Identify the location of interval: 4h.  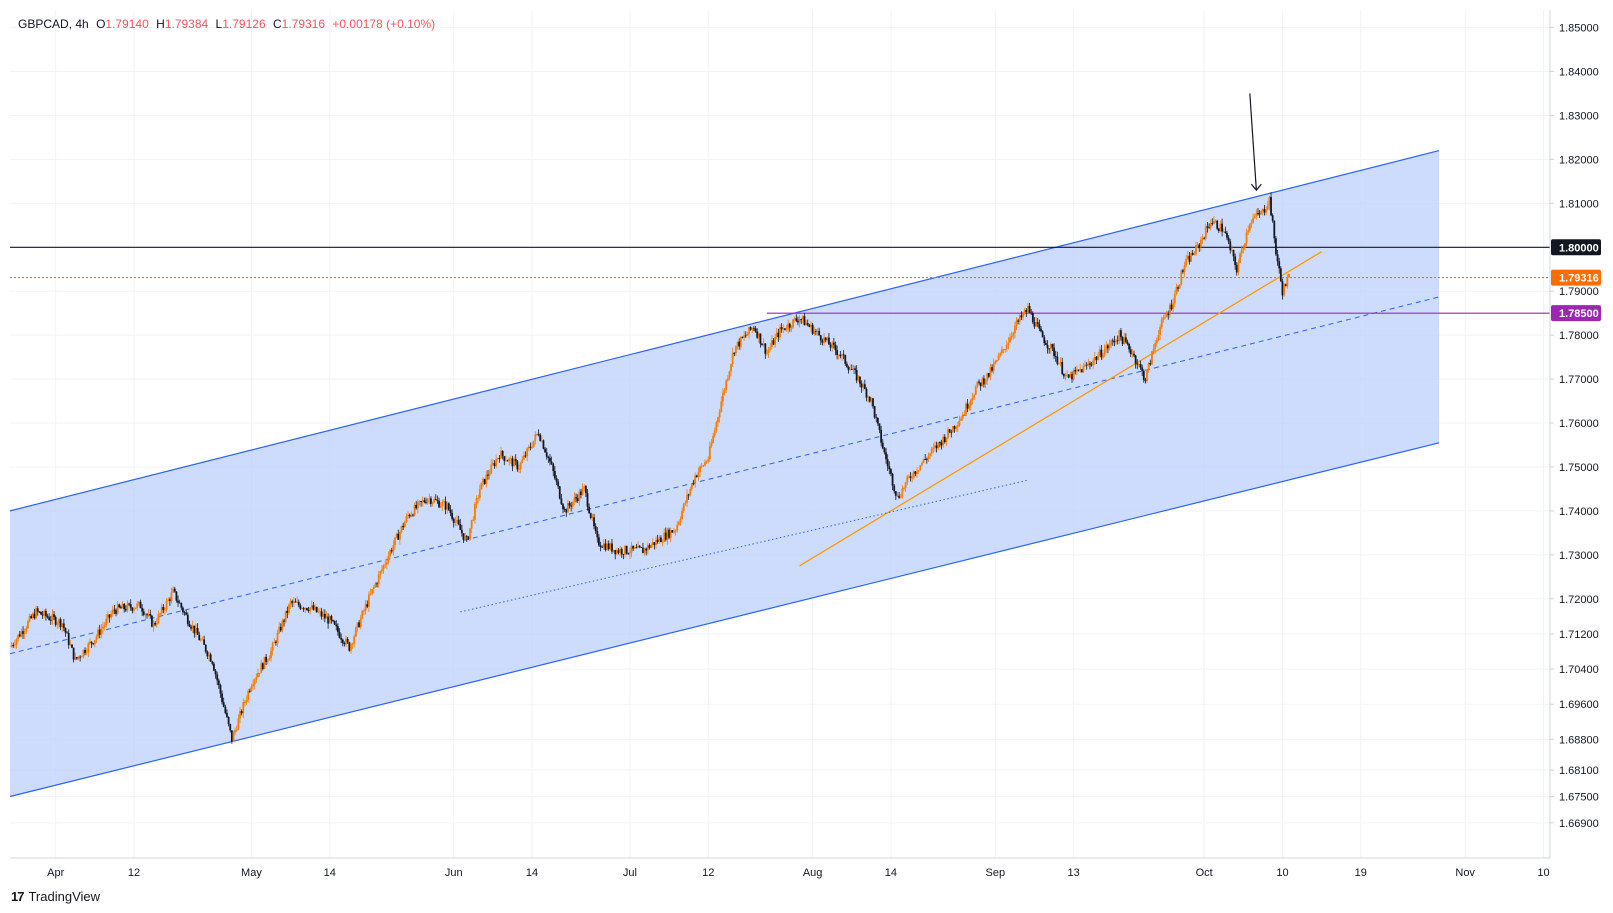
(82, 24).